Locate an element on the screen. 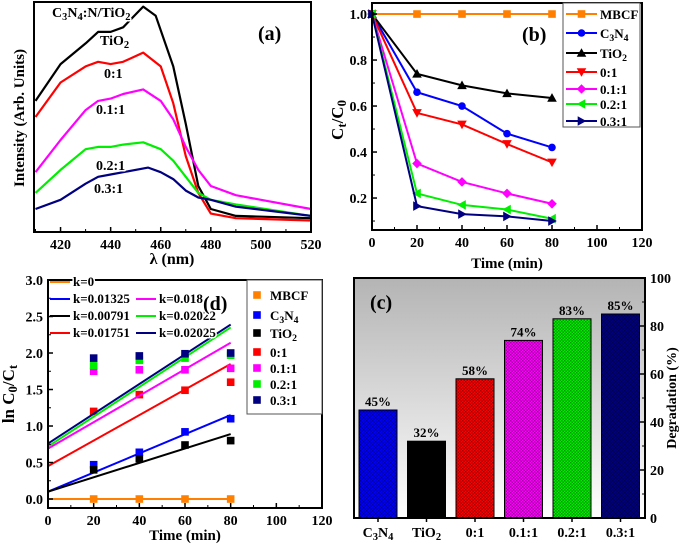 This screenshot has width=685, height=544. bar-data-label: 58% is located at coordinates (475, 370).